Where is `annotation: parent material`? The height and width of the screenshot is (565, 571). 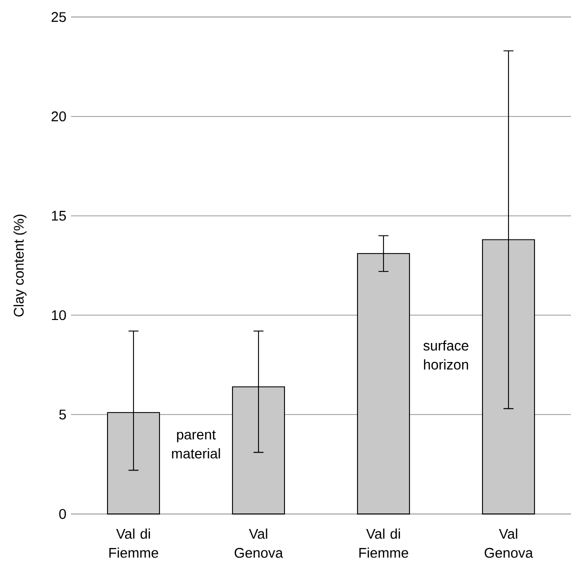
annotation: parent material is located at coordinates (196, 444).